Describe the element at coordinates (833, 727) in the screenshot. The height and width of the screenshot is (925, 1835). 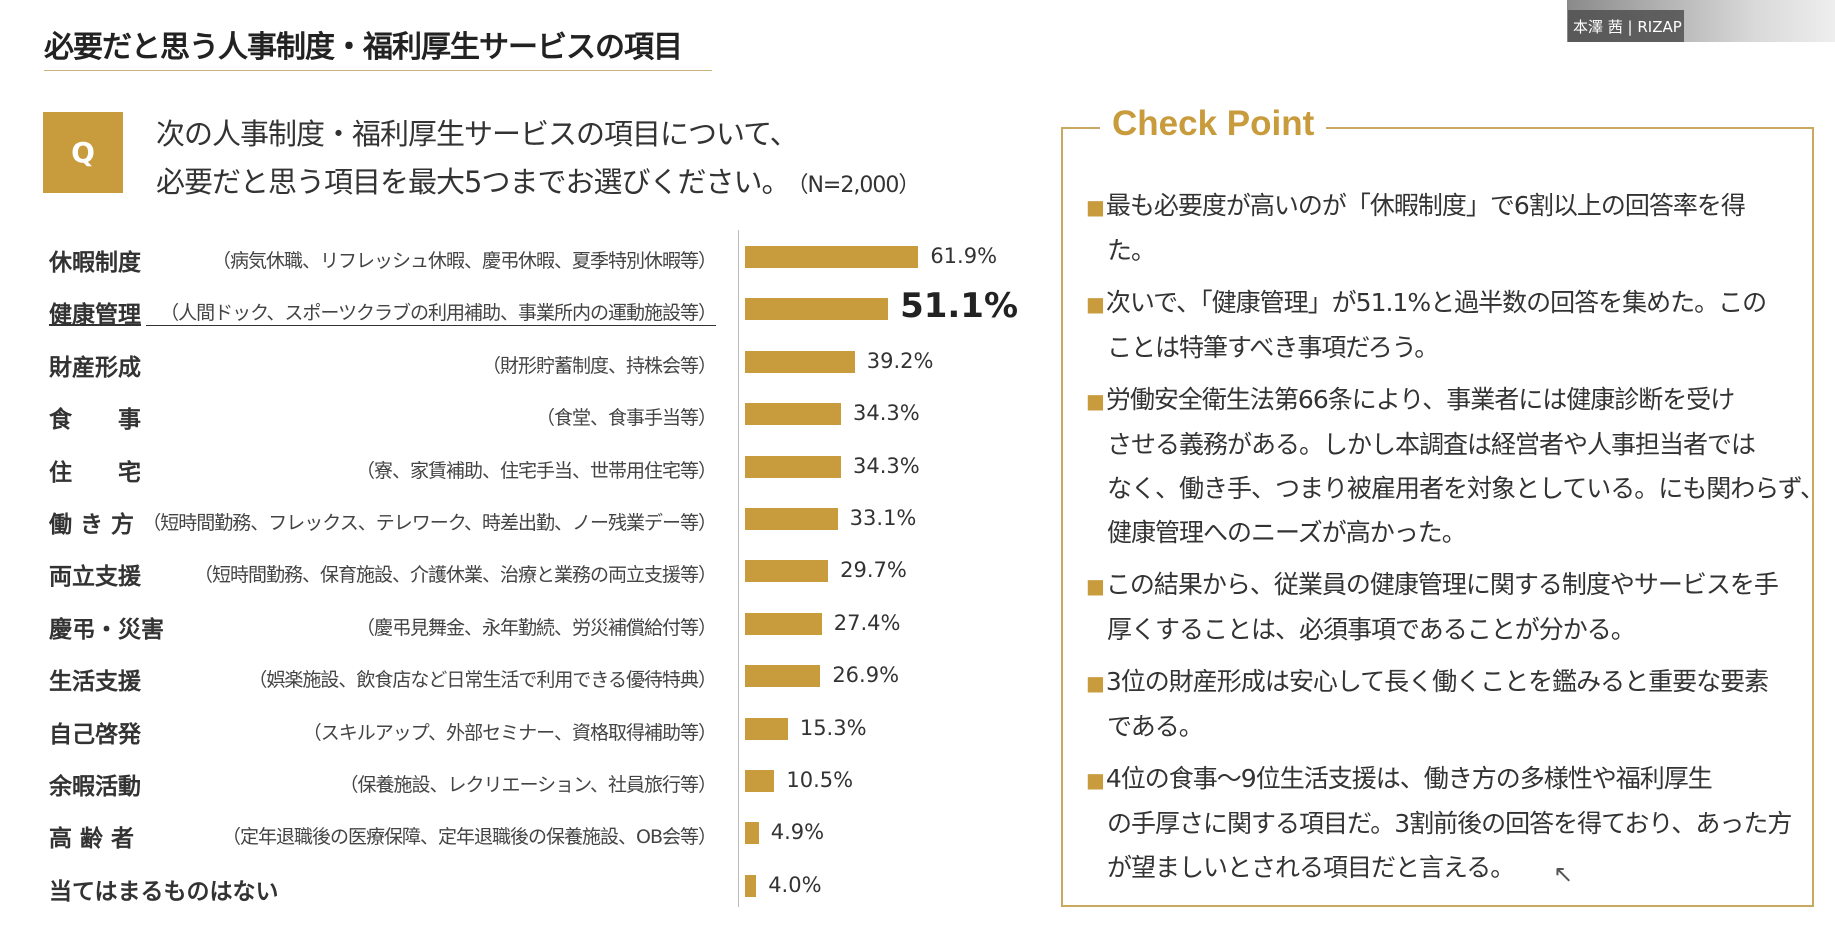
I see `value-label: 15.3%` at that location.